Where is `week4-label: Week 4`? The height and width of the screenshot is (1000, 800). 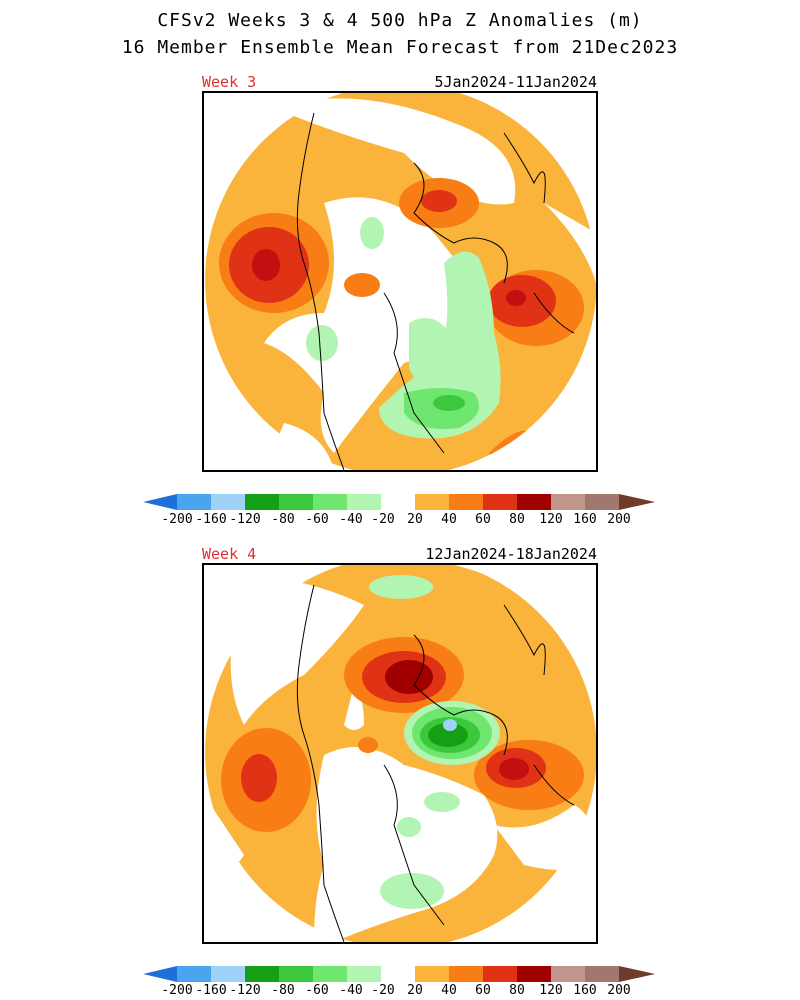 week4-label: Week 4 is located at coordinates (229, 554).